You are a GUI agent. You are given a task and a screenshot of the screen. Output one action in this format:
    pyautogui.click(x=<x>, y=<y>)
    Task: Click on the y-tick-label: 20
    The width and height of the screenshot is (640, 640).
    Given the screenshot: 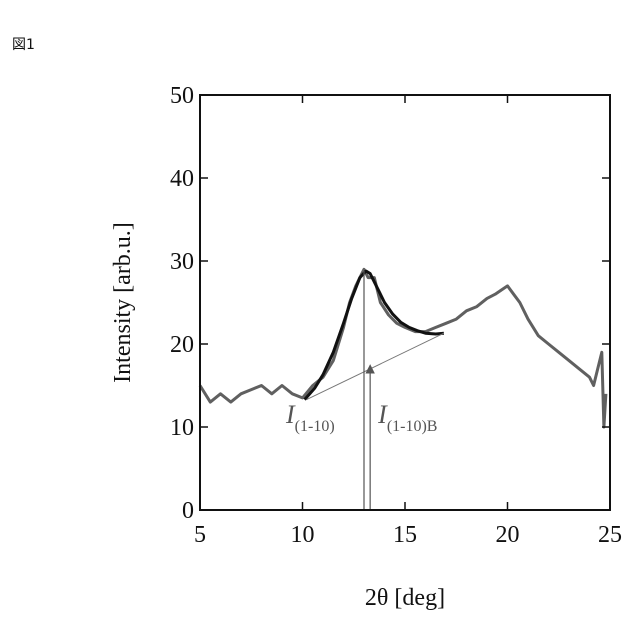 What is the action you would take?
    pyautogui.click(x=182, y=345)
    